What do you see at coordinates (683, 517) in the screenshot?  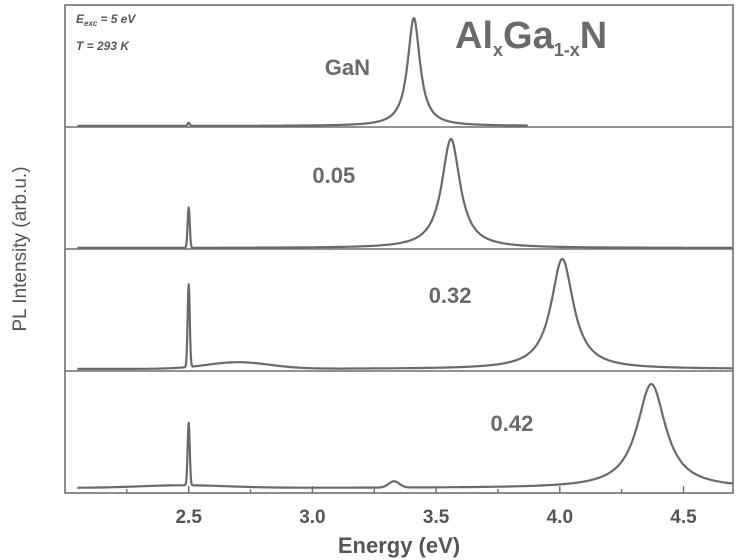 I see `x-tick-label: 4.5` at bounding box center [683, 517].